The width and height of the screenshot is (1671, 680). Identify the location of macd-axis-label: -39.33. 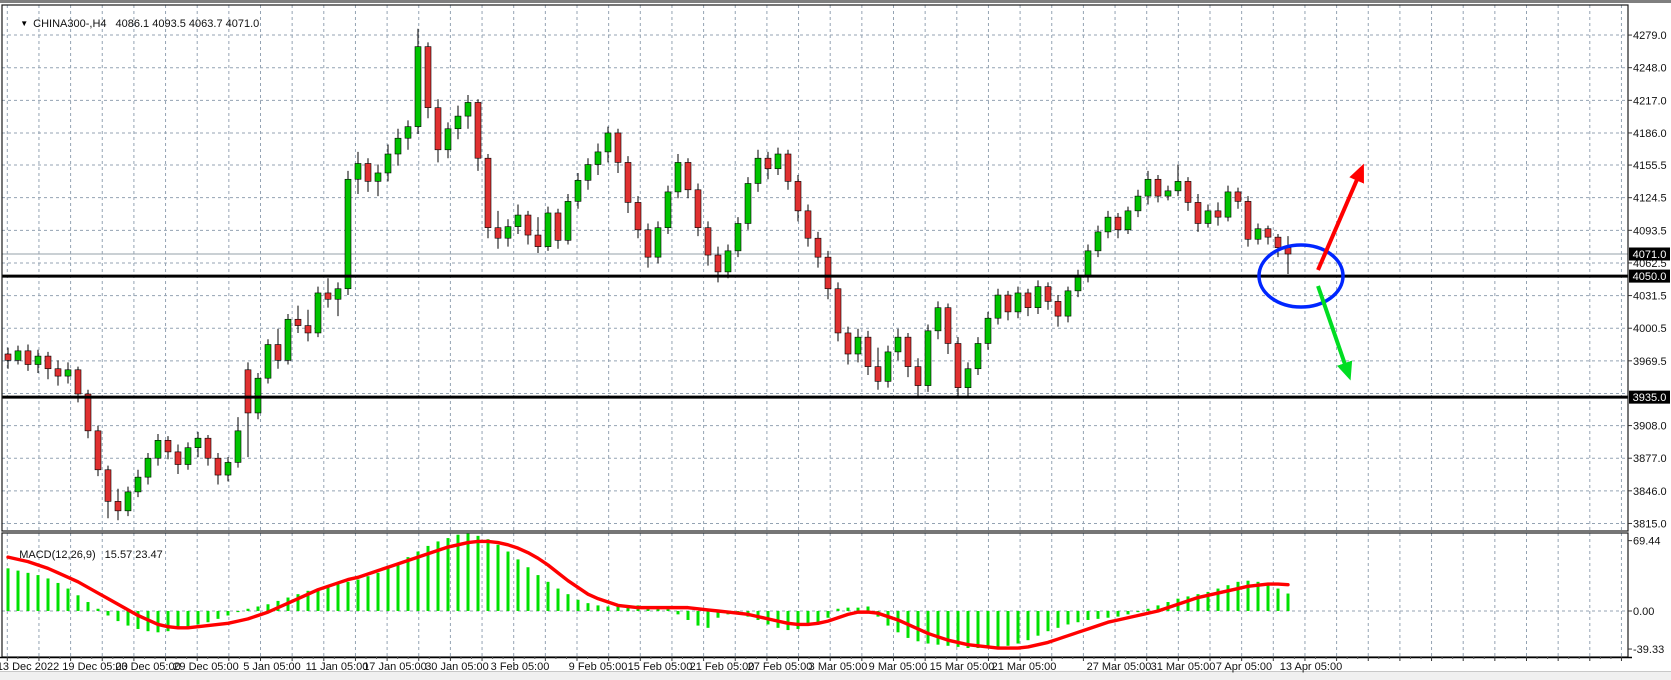
(1648, 650).